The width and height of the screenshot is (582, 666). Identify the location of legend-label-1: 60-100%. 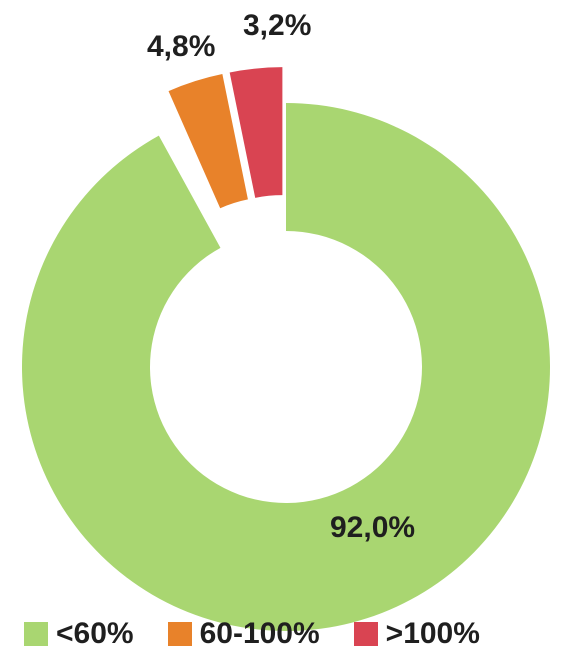
(259, 633).